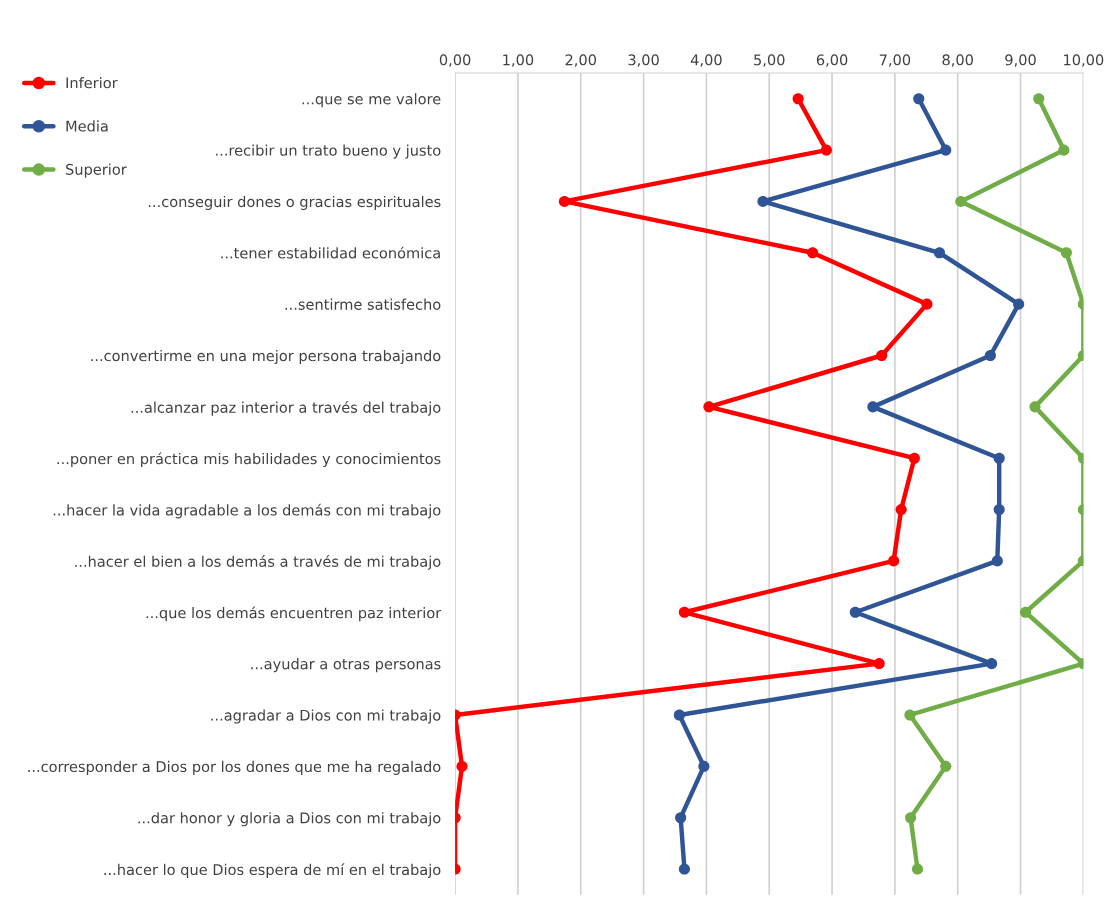  What do you see at coordinates (518, 60) in the screenshot?
I see `x-tick-label: 1,00` at bounding box center [518, 60].